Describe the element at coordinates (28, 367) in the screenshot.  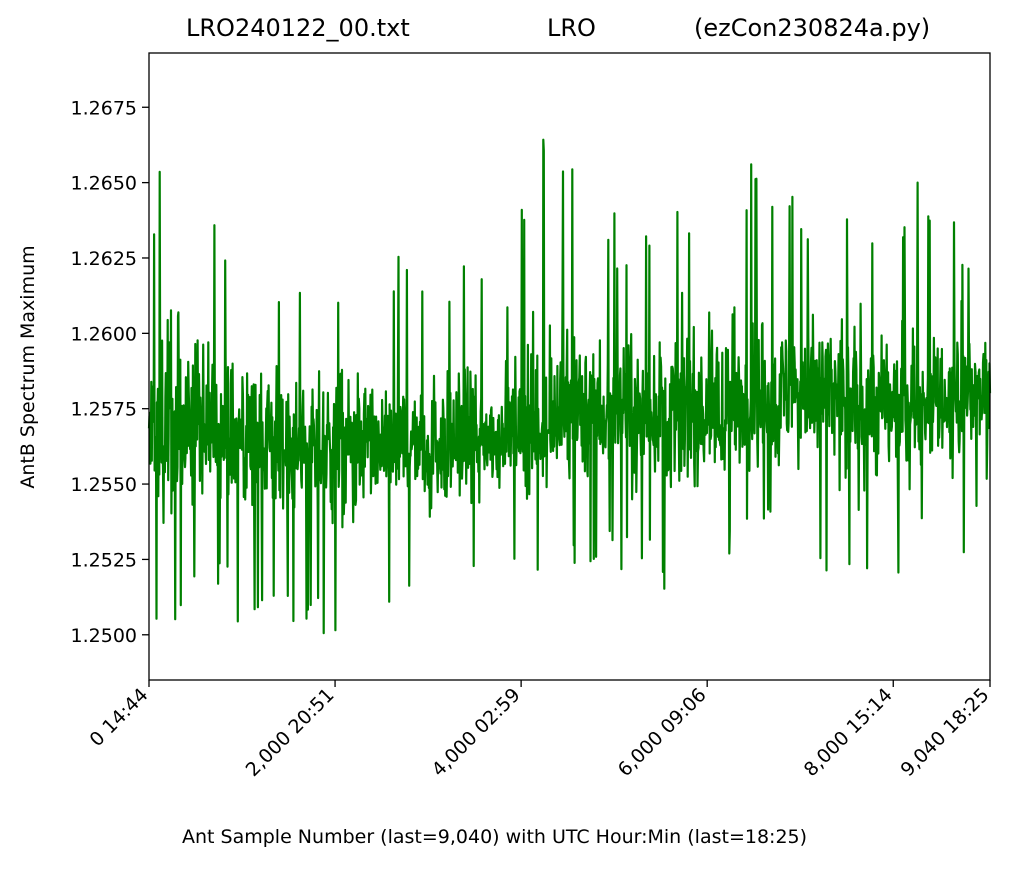
I see `y-axis-label: AntB Spectrum Maximum` at that location.